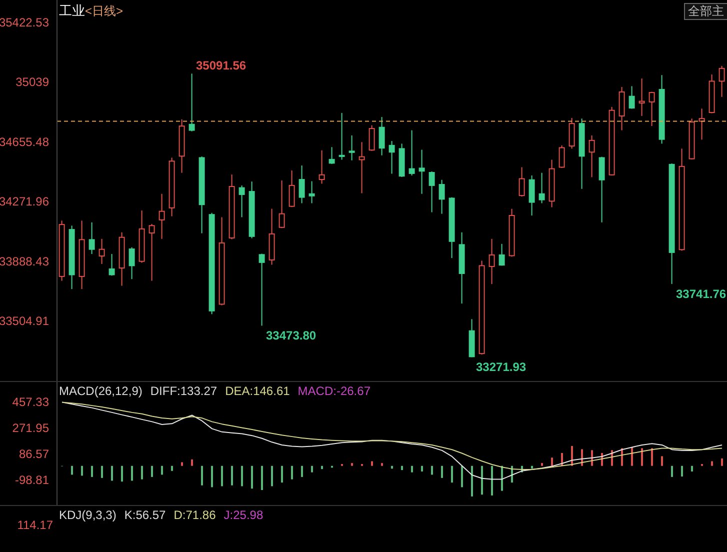 This screenshot has height=552, width=727. Describe the element at coordinates (33, 82) in the screenshot. I see `y-tick-label: 35039` at that location.